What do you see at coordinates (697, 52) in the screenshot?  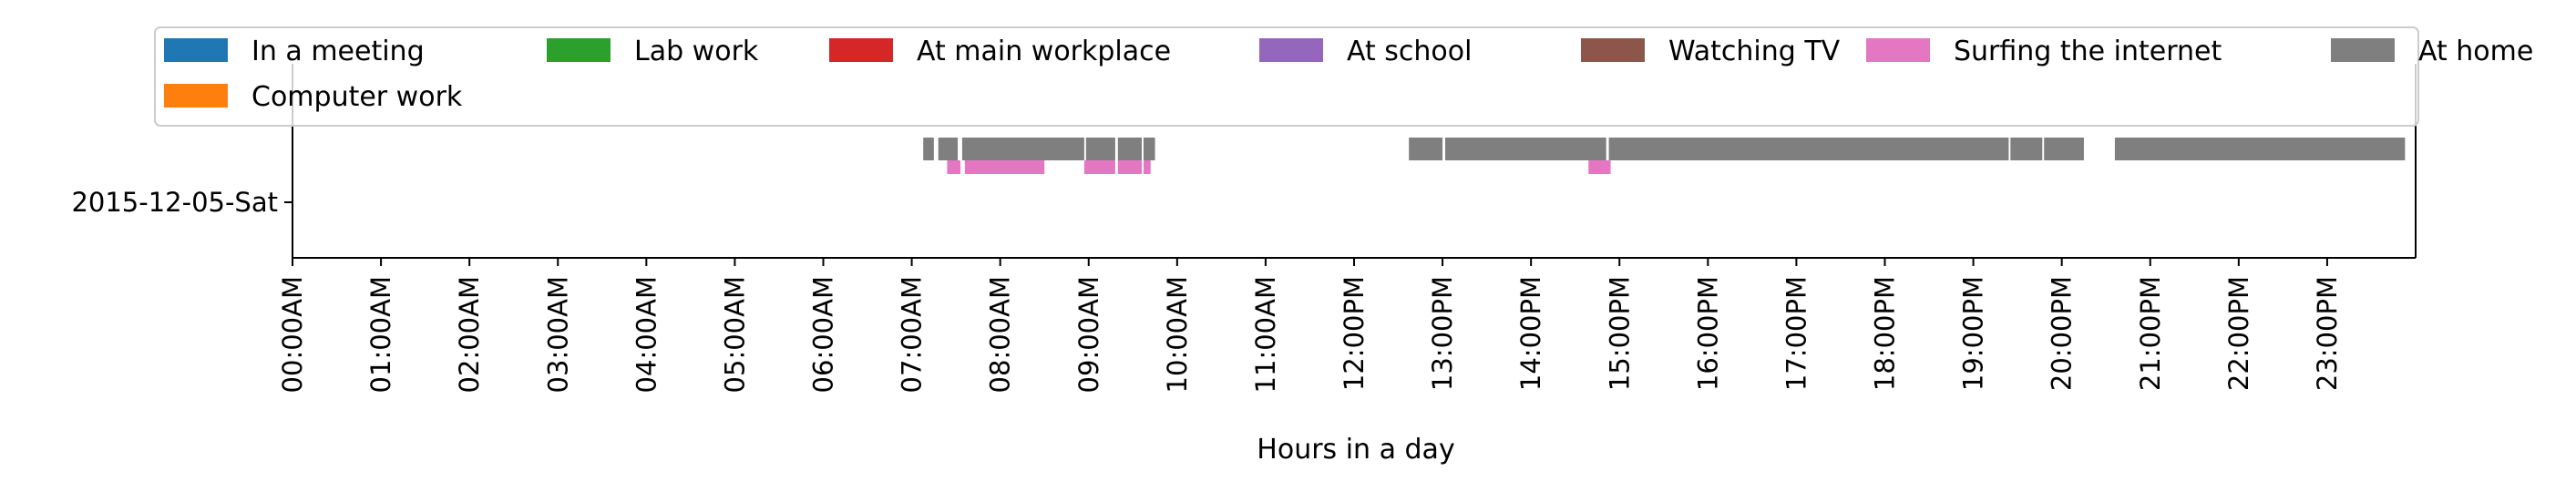 I see `legend-label-lab-work: Lab work` at bounding box center [697, 52].